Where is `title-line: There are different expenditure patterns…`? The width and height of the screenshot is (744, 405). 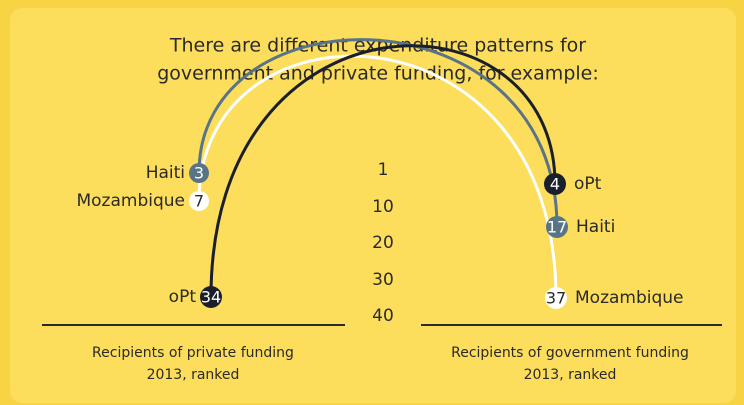
title-line: There are different expenditure patterns… is located at coordinates (377, 46).